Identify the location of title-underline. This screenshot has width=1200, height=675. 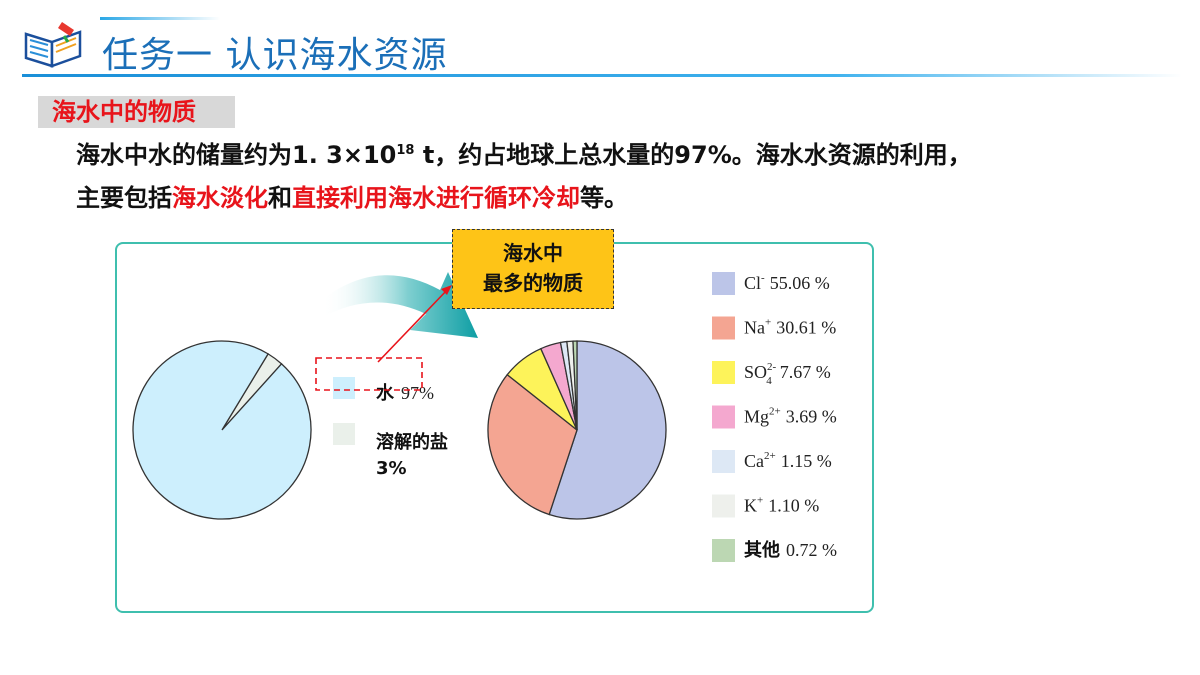
(602, 75).